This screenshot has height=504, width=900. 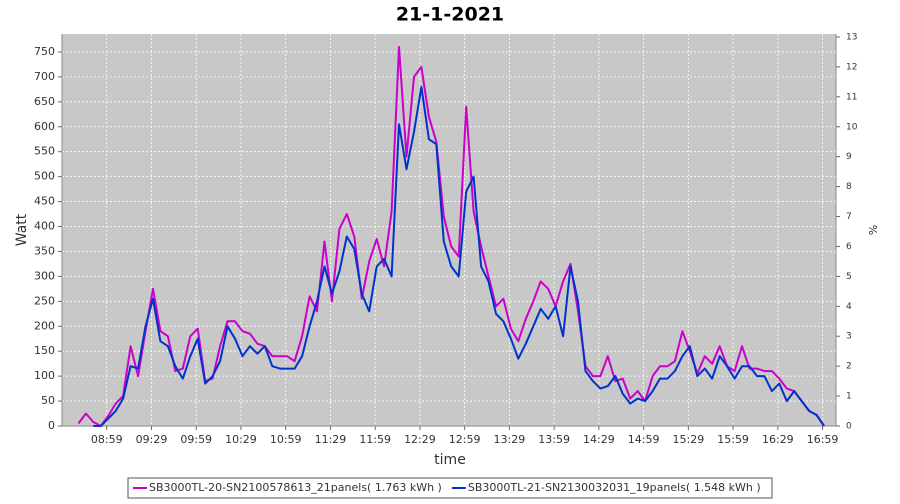 I want to click on x-tick-label: 09:29, so click(x=152, y=439).